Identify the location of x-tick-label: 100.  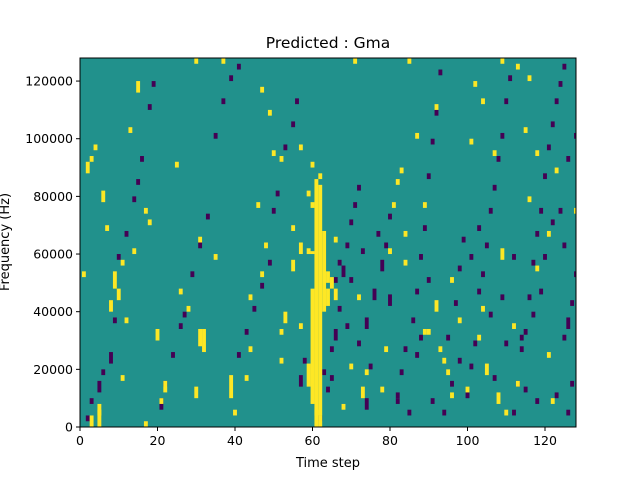
(468, 440).